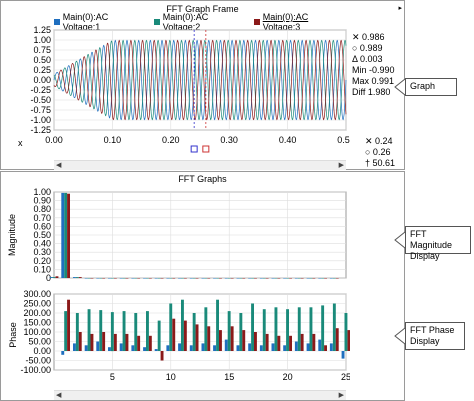  I want to click on x-tick-label: 0.20, so click(171, 140).